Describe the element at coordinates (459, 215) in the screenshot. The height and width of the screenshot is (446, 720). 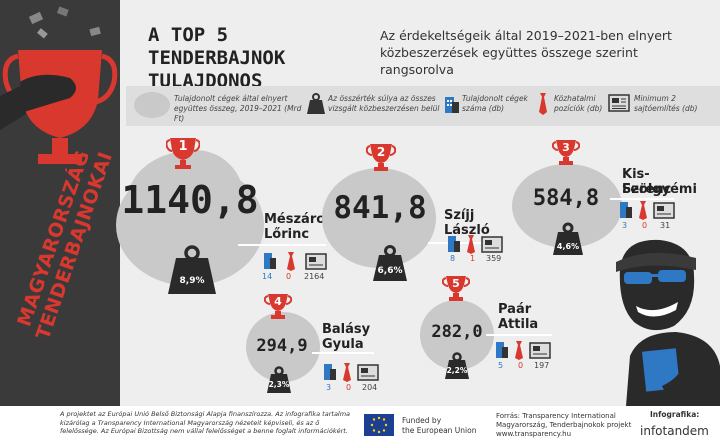
I see `name-2a: Szíjj` at that location.